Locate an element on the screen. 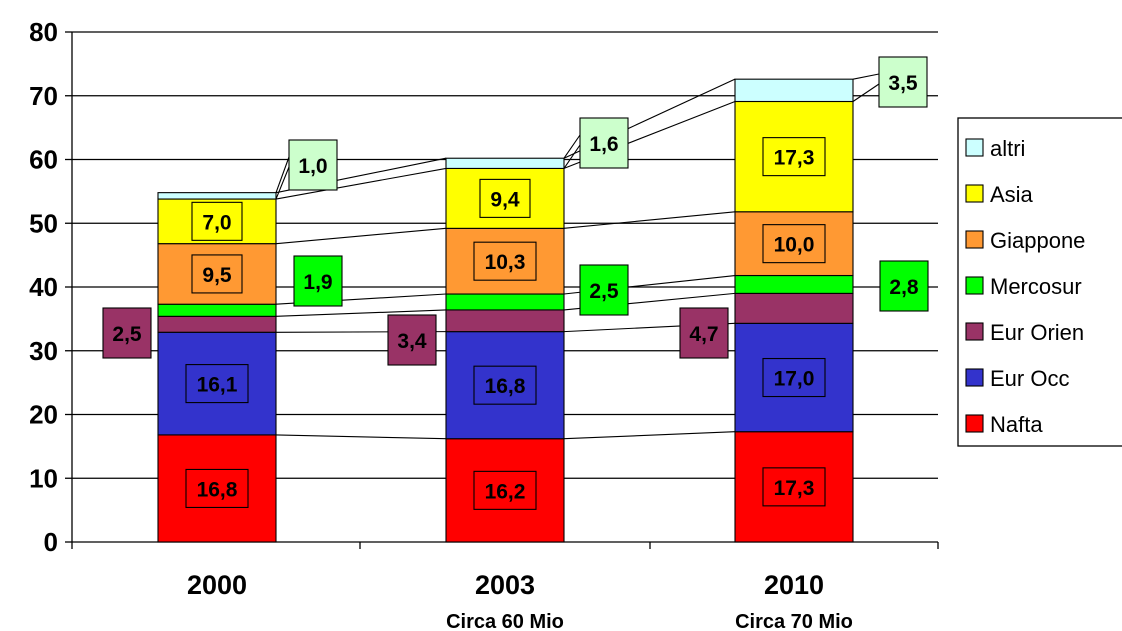  legend-label: Asia is located at coordinates (1012, 194).